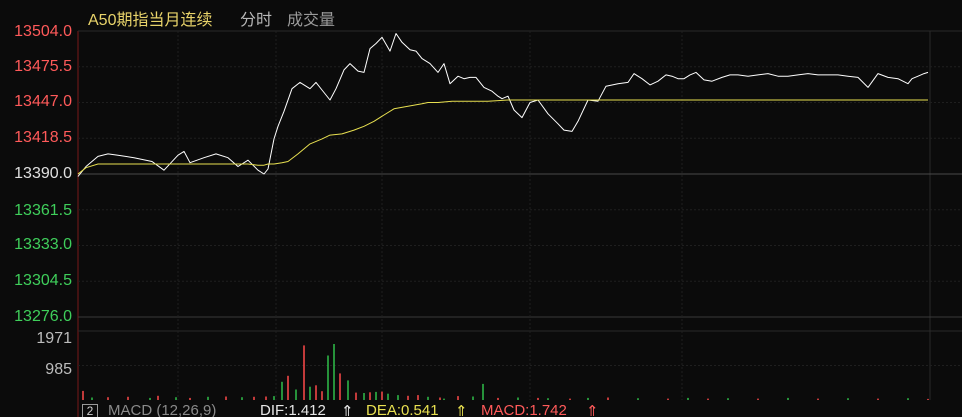 This screenshot has width=962, height=417. I want to click on dif-arrow-icon: ⇑, so click(347, 410).